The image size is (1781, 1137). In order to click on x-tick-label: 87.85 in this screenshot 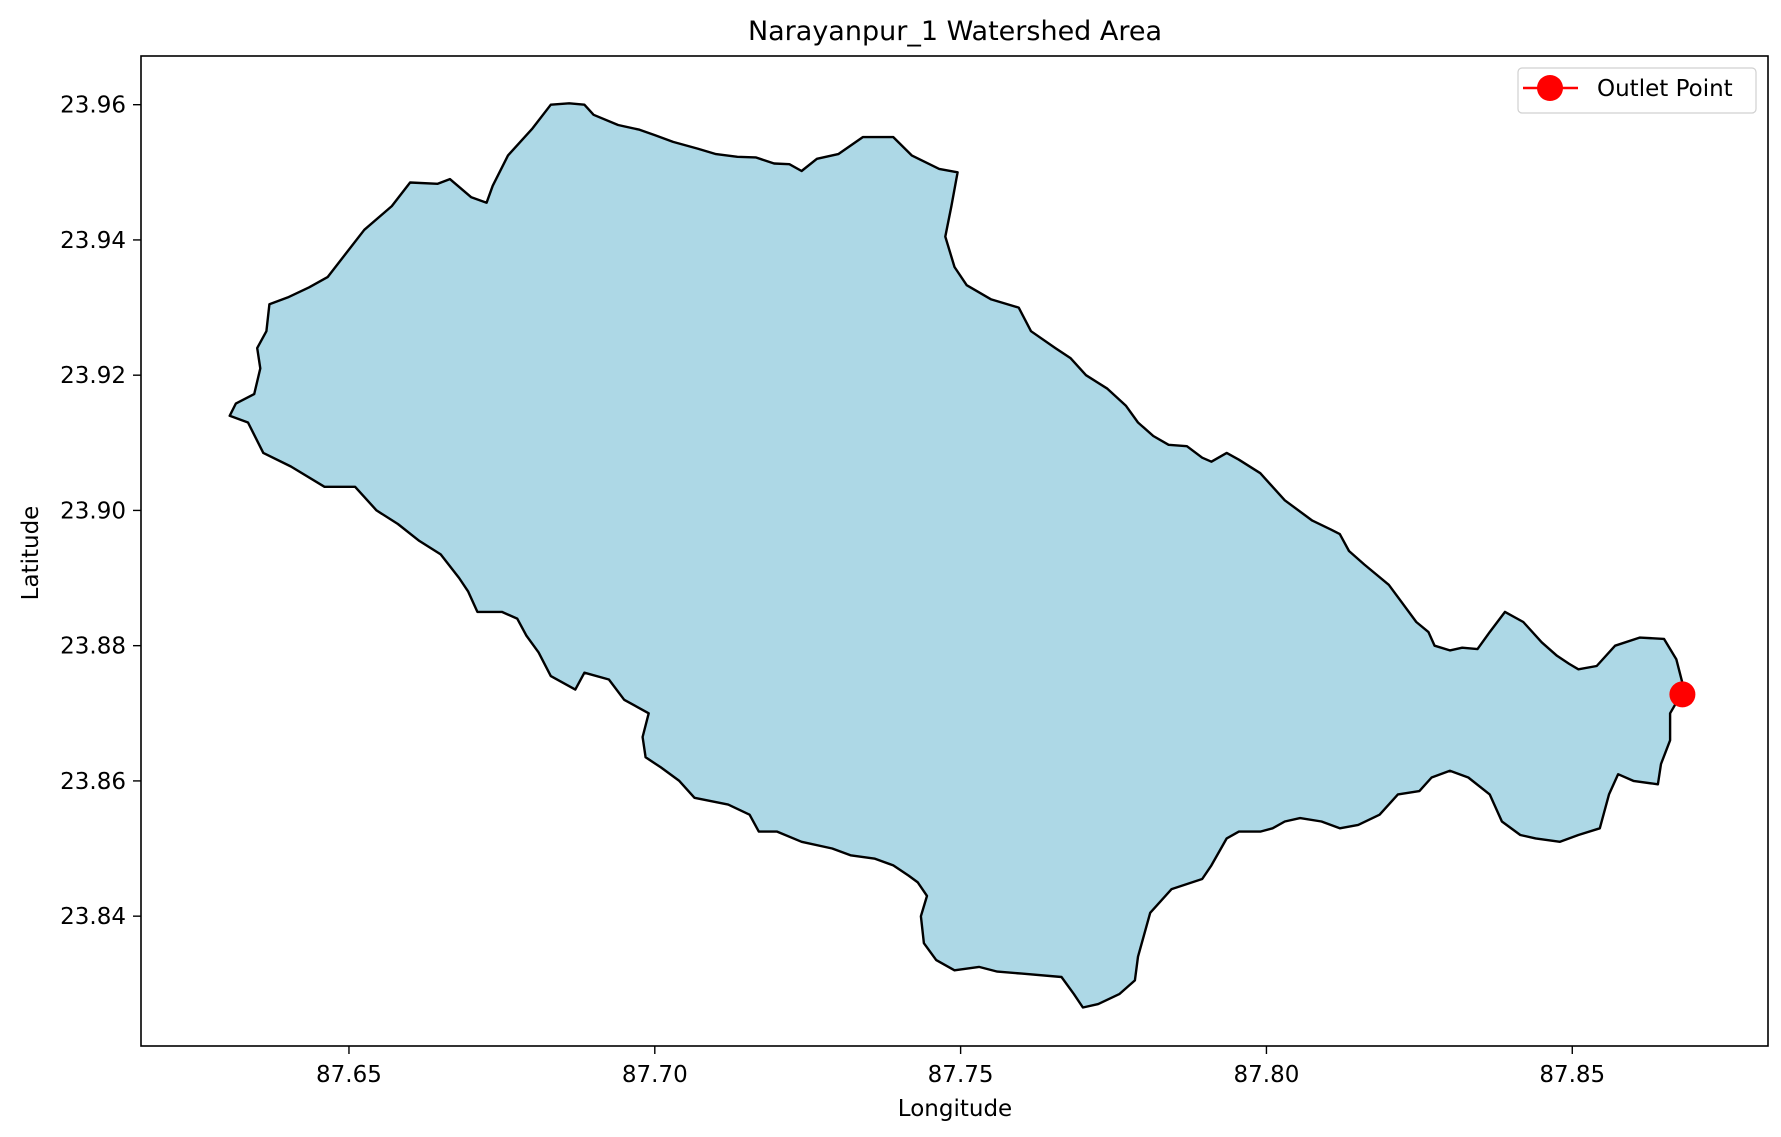, I will do `click(1572, 1075)`.